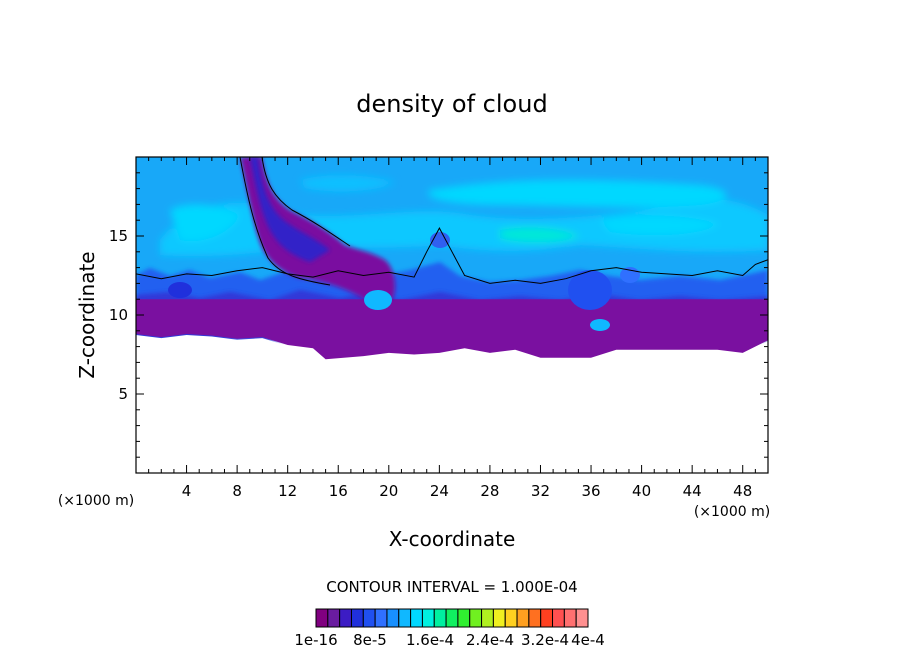 Image resolution: width=904 pixels, height=654 pixels. What do you see at coordinates (452, 404) in the screenshot?
I see `clear-air-region` at bounding box center [452, 404].